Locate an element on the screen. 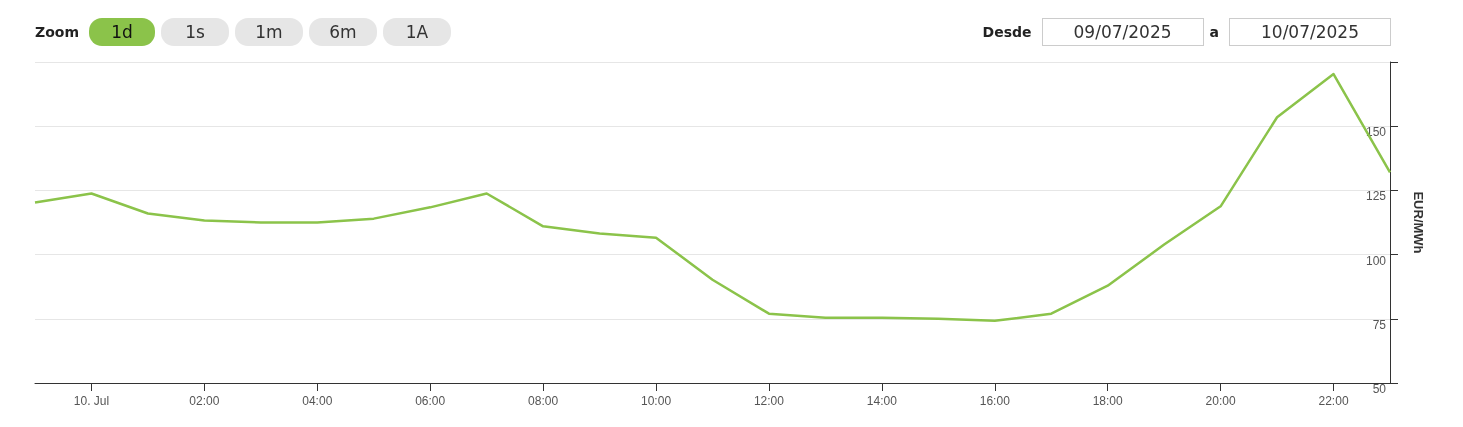  zoom-button: 1A is located at coordinates (417, 32).